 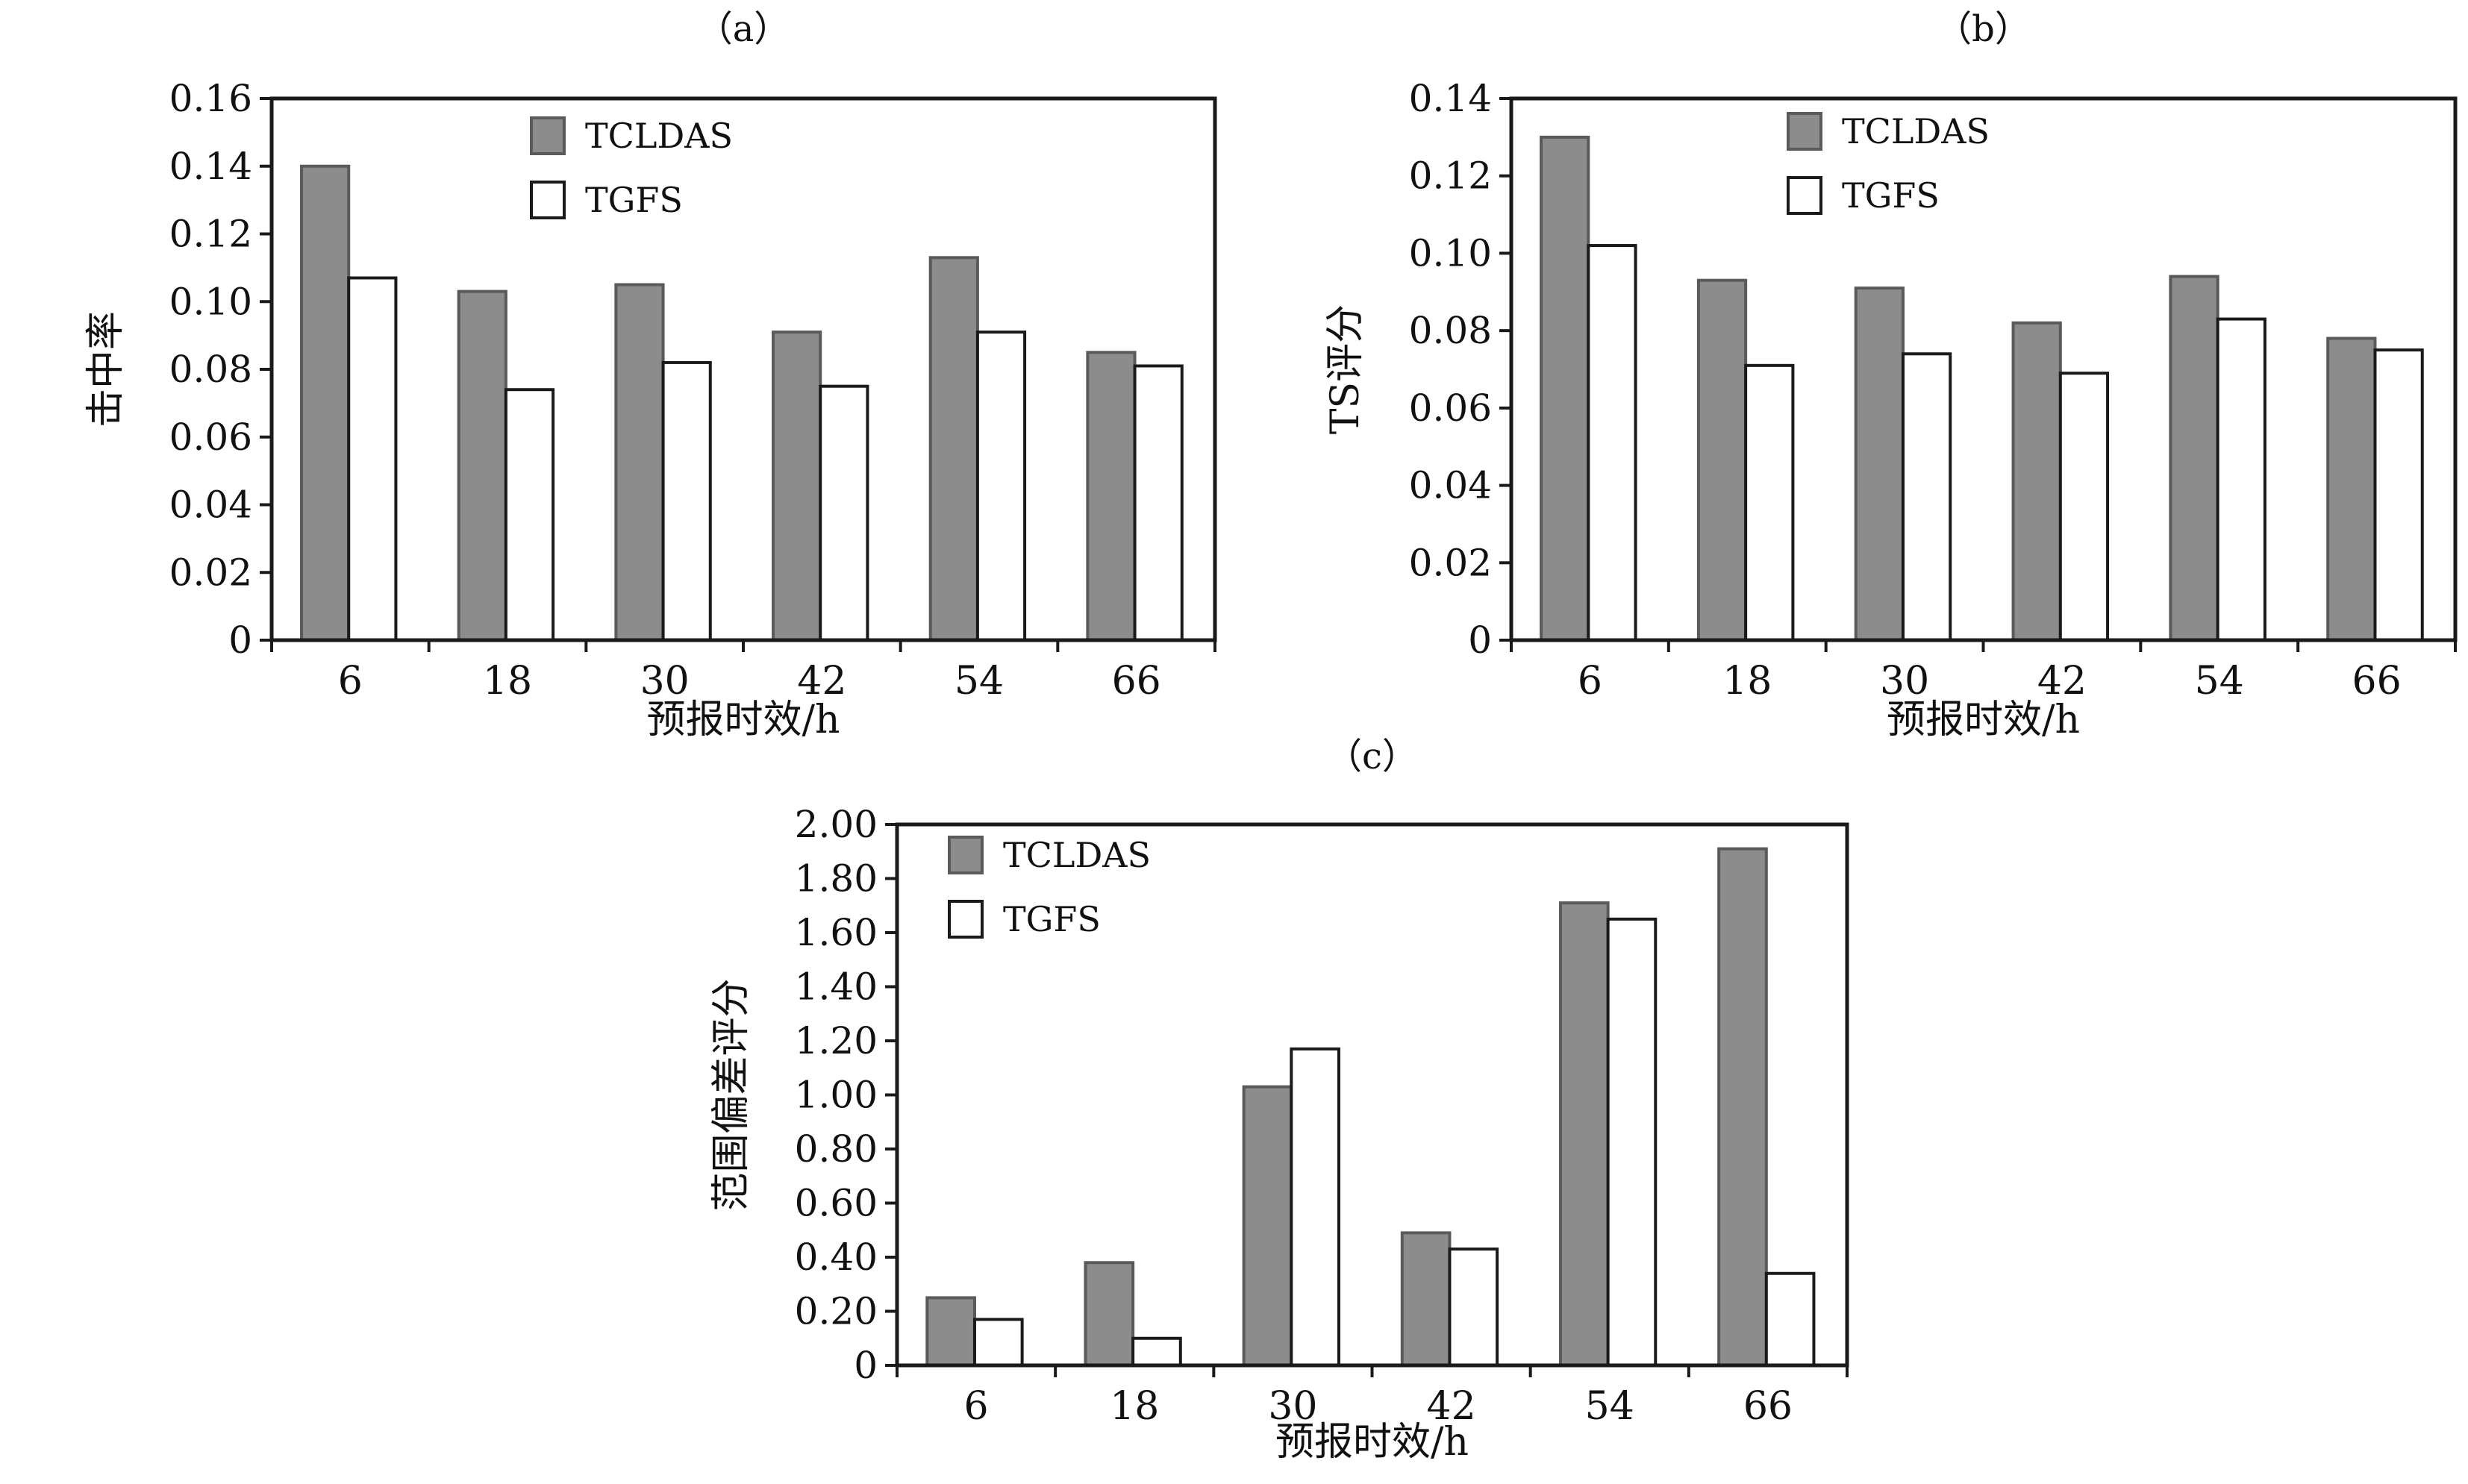 What do you see at coordinates (836, 1311) in the screenshot?
I see `y-tick-label: 0.20` at bounding box center [836, 1311].